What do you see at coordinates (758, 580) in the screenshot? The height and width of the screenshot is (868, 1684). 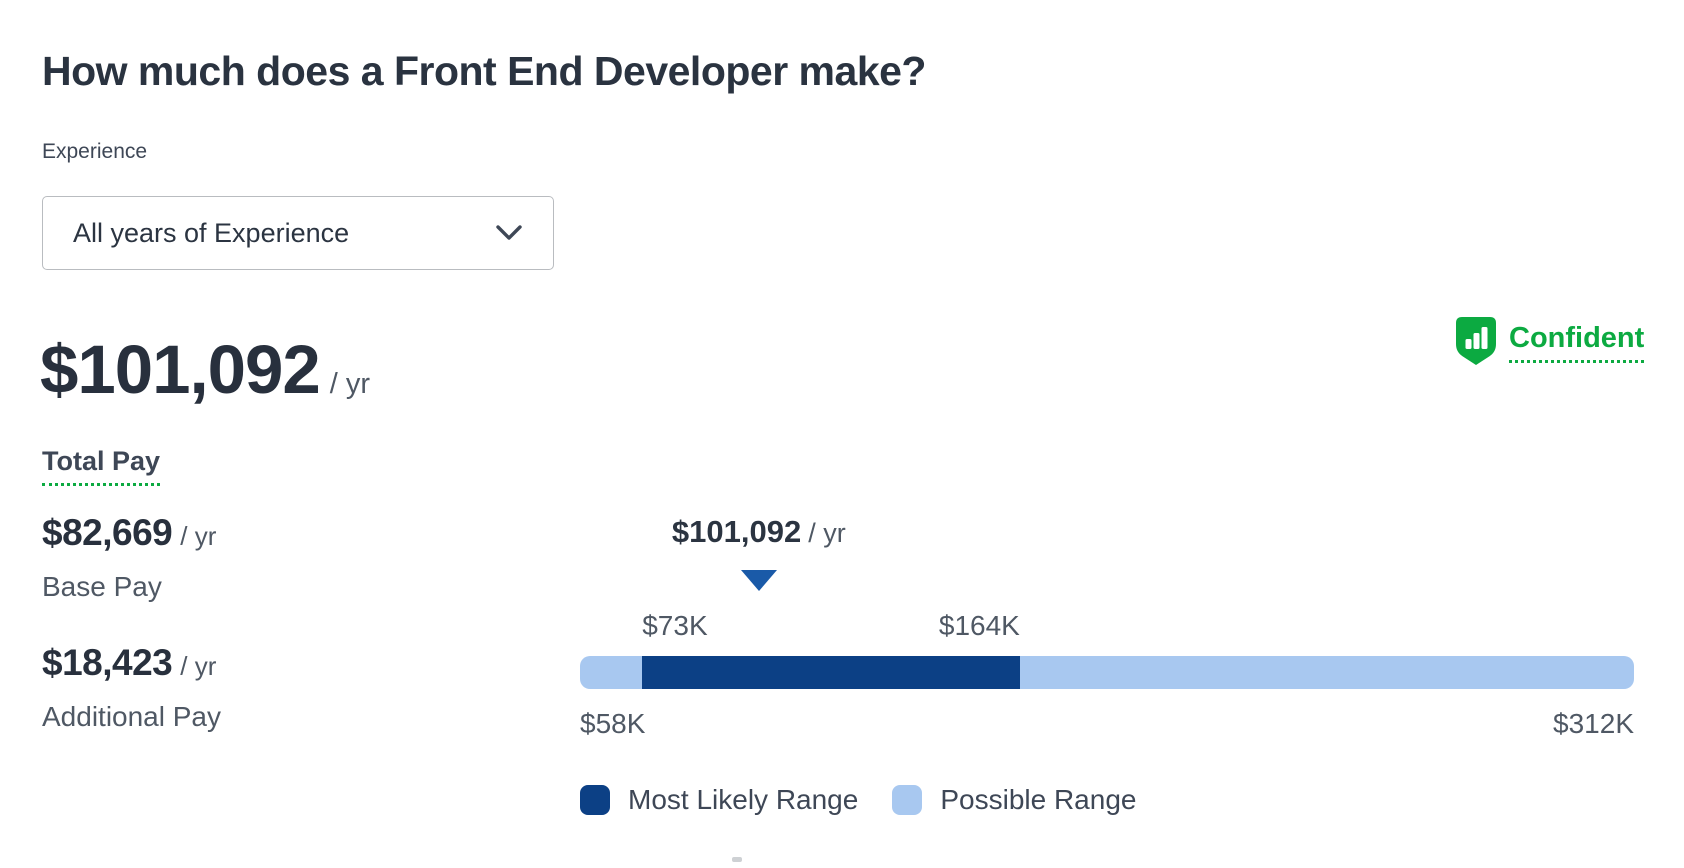 I see `chart-pointer-triangle-icon` at bounding box center [758, 580].